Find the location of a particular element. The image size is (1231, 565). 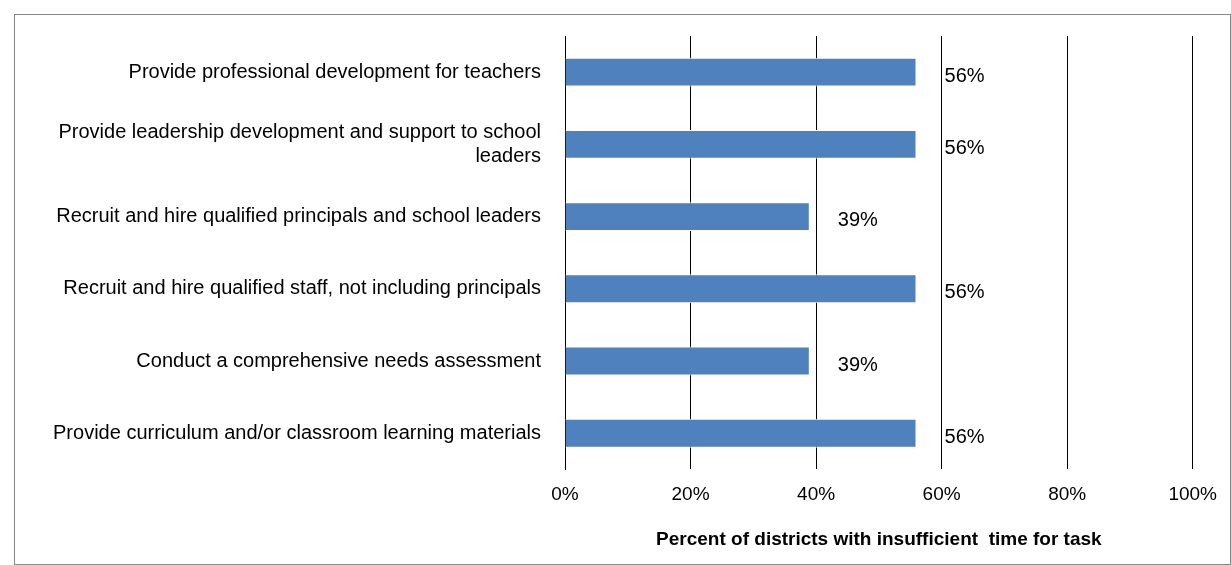

y-tick-label: Recruit and hire qualified principals and school leaders is located at coordinates (298, 215).